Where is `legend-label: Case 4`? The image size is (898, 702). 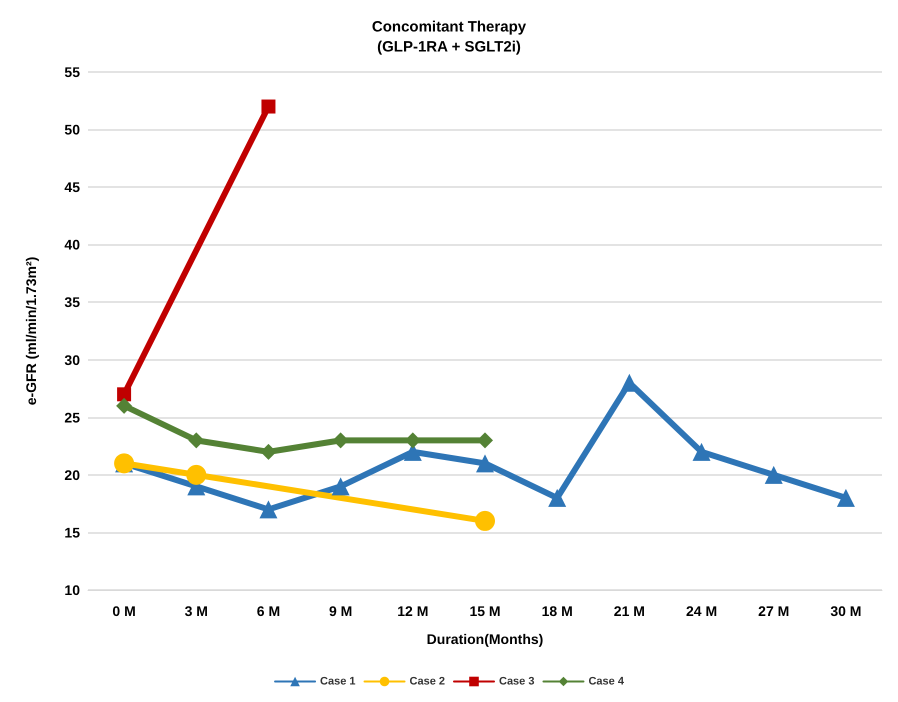
legend-label: Case 4 is located at coordinates (606, 682).